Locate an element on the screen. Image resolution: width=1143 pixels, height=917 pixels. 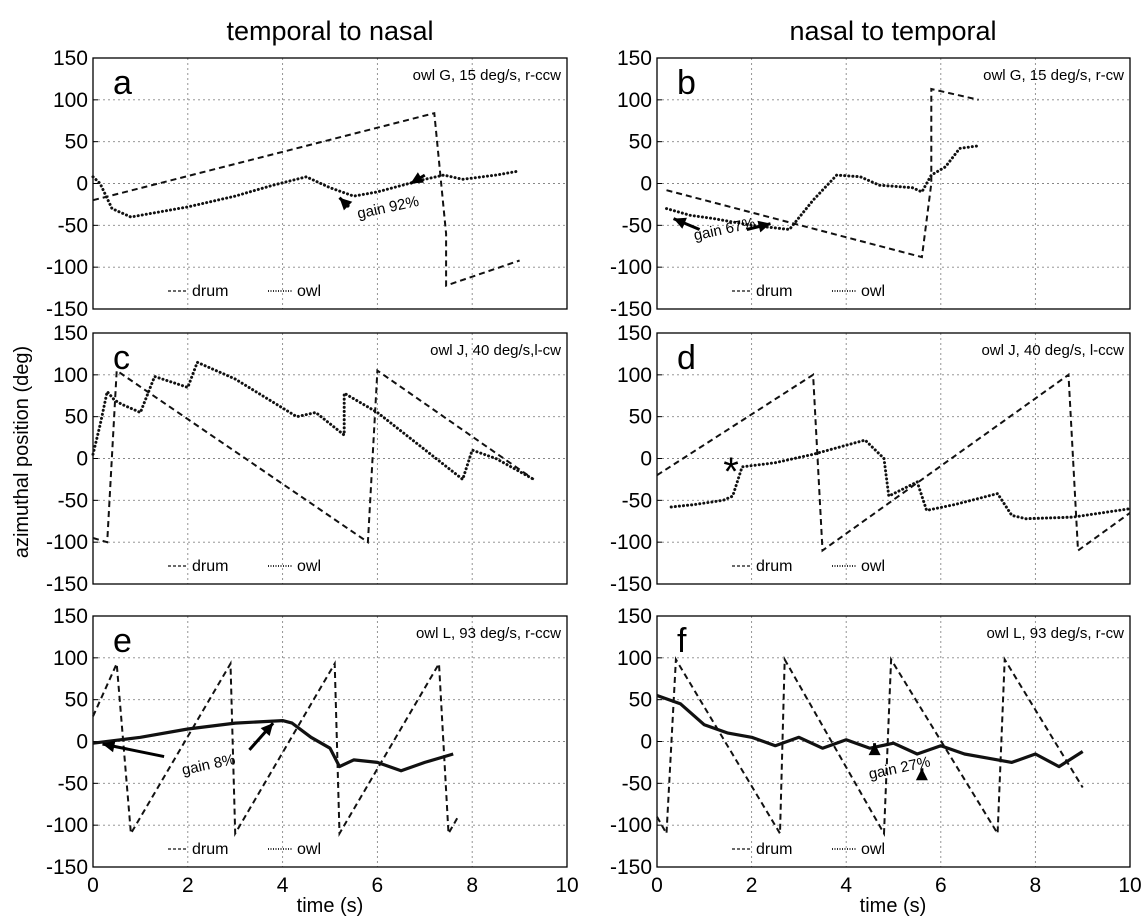
panel-letter: f is located at coordinates (682, 641).